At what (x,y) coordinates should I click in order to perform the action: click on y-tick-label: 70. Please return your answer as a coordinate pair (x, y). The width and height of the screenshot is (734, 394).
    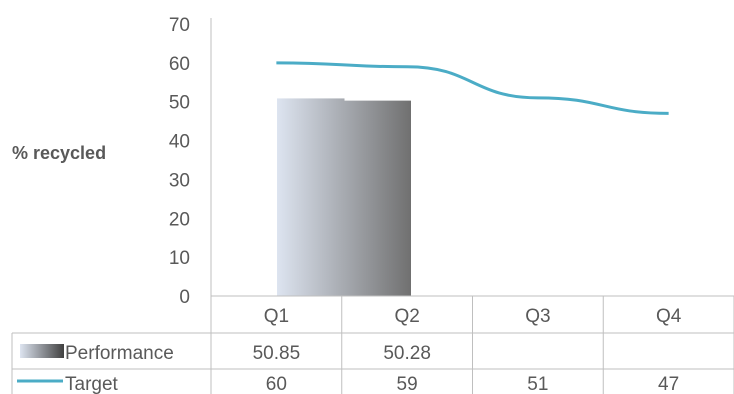
    Looking at the image, I should click on (179, 25).